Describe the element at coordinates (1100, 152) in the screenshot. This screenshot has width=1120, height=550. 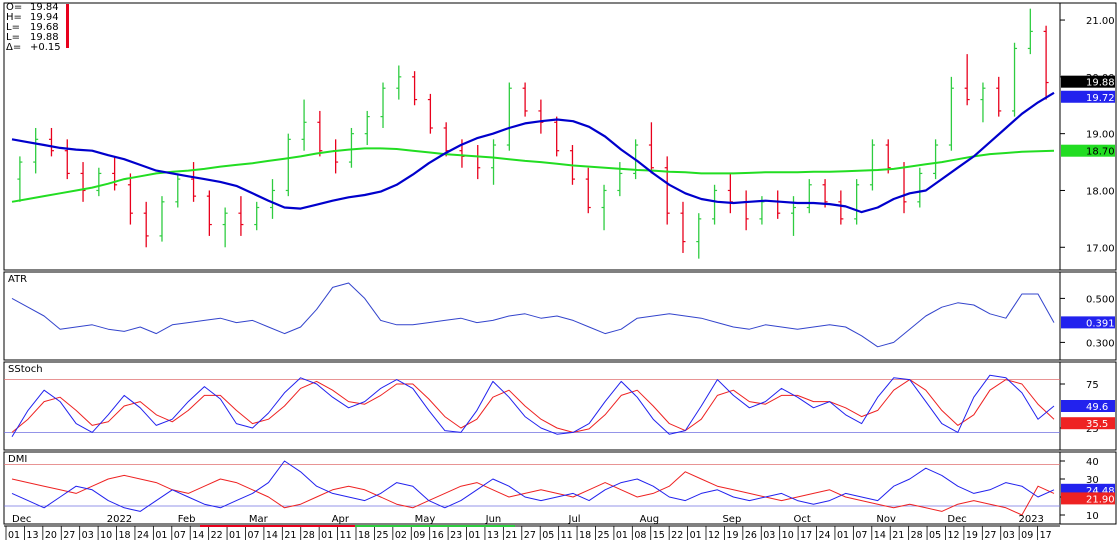
I see `price-last-label-2: 18.70` at that location.